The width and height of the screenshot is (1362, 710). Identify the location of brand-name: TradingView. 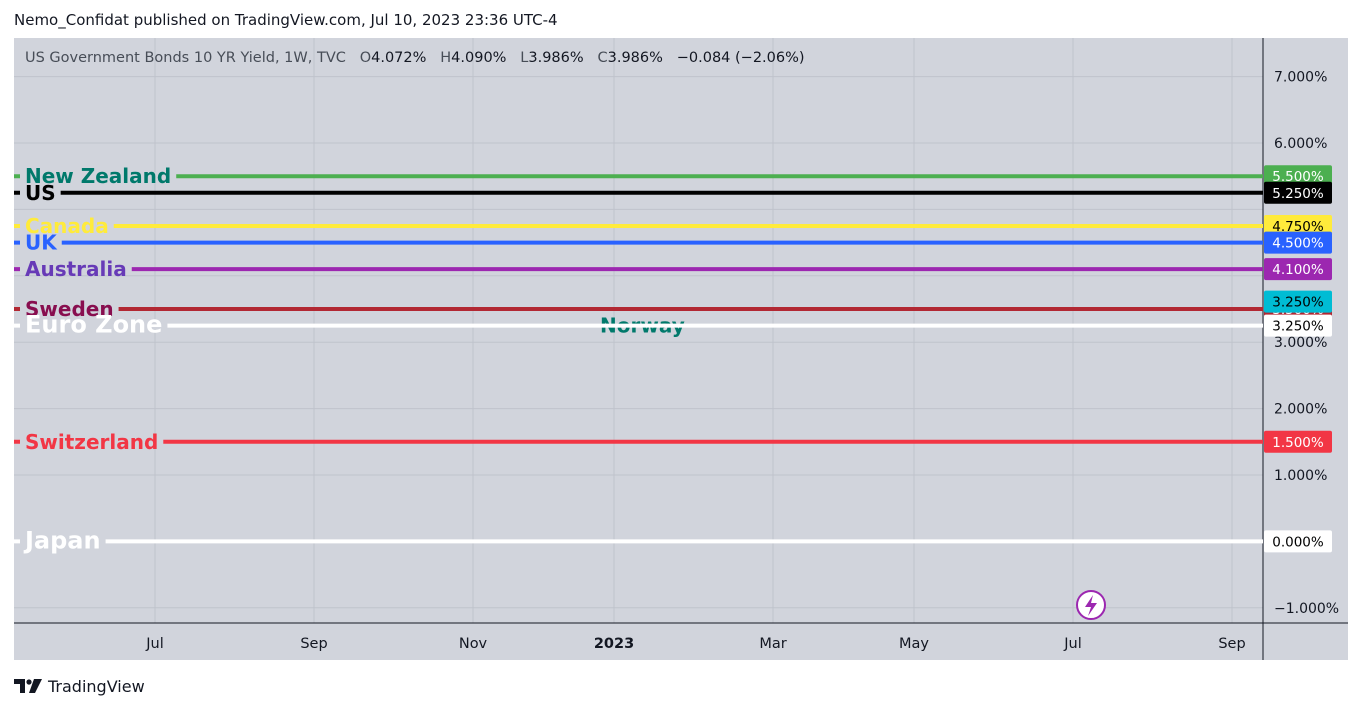
(96, 686).